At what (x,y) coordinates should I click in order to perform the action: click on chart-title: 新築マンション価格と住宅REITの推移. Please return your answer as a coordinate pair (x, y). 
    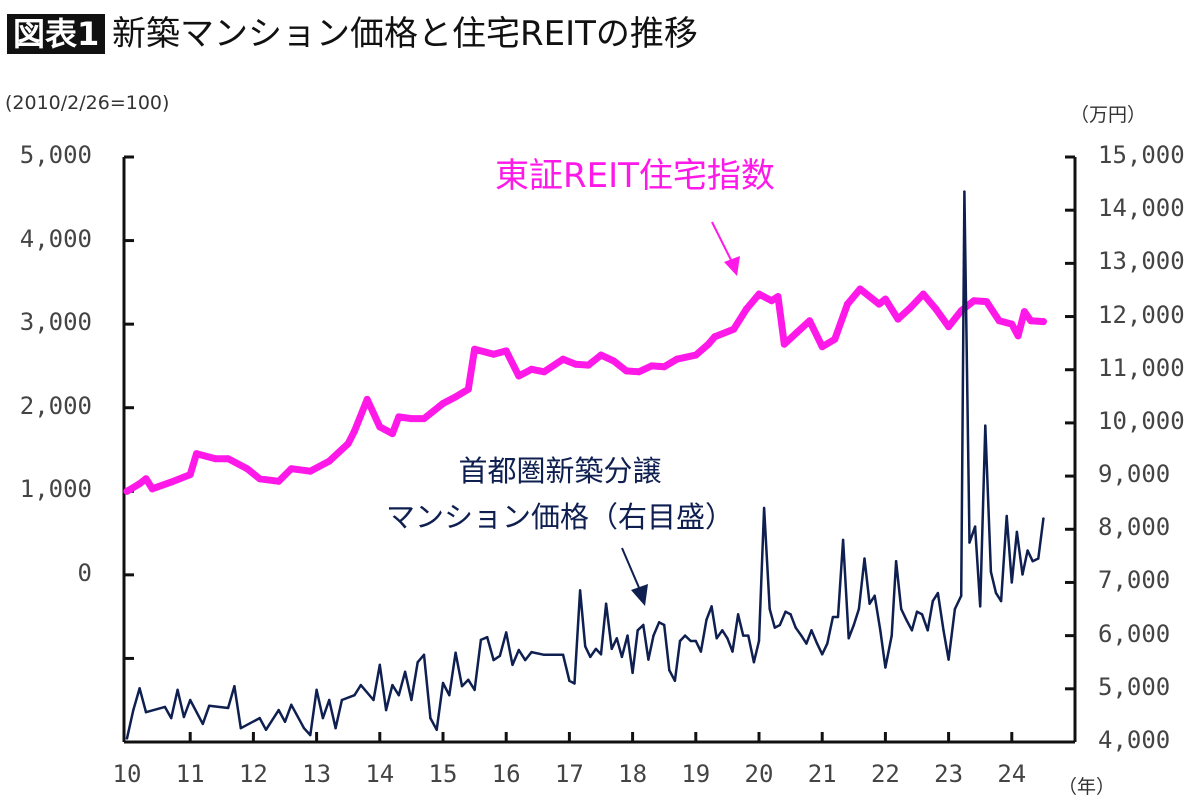
    Looking at the image, I should click on (405, 34).